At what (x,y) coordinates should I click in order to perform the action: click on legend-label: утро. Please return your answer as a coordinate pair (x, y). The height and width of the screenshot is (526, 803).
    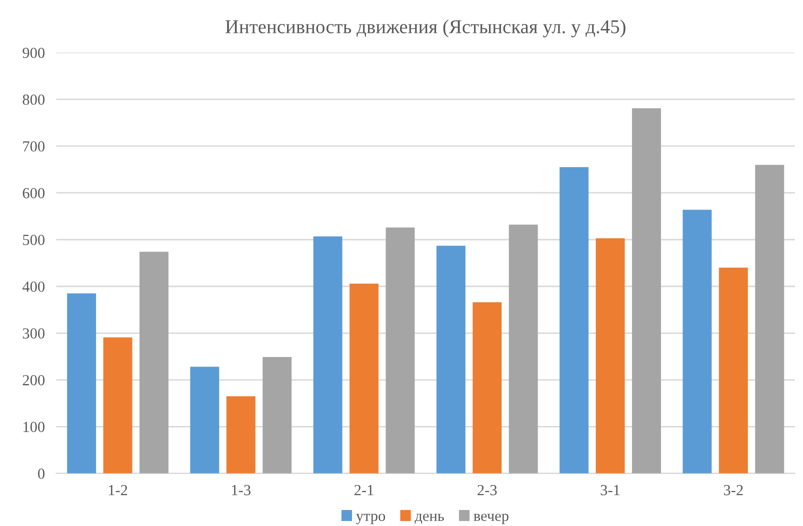
    Looking at the image, I should click on (371, 519).